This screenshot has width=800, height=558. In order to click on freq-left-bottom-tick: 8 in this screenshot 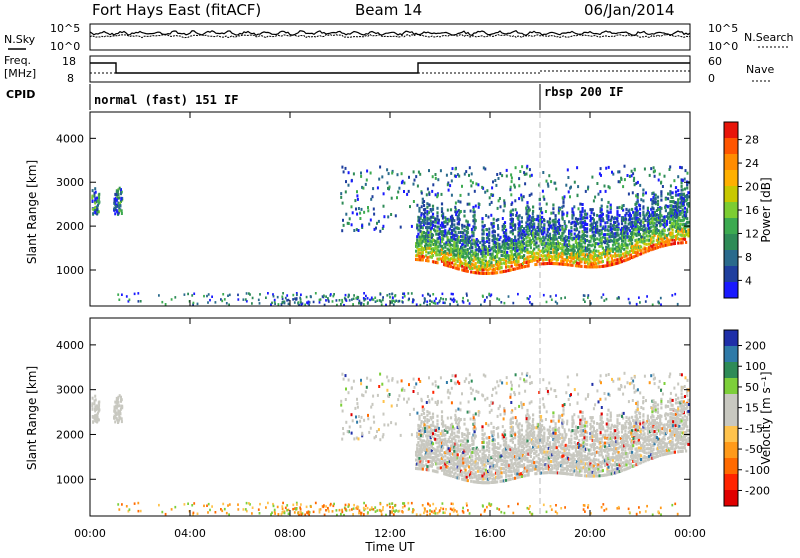, I will do `click(70, 78)`.